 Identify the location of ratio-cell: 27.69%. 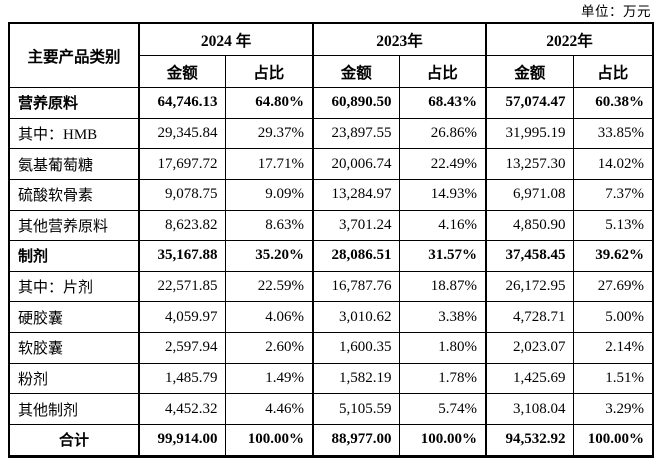
(613, 286).